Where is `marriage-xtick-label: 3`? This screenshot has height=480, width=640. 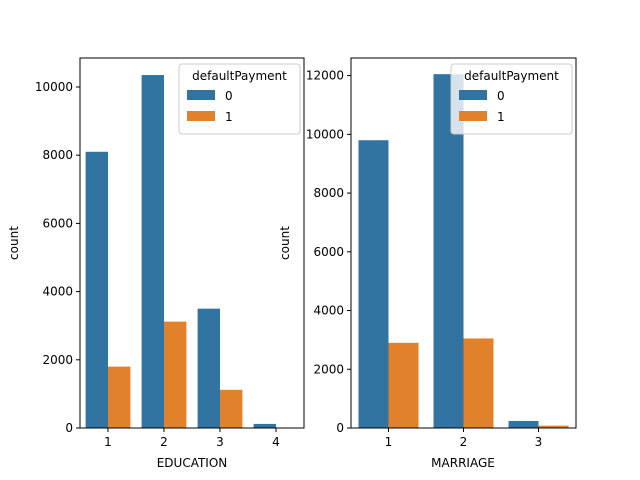 marriage-xtick-label: 3 is located at coordinates (539, 442).